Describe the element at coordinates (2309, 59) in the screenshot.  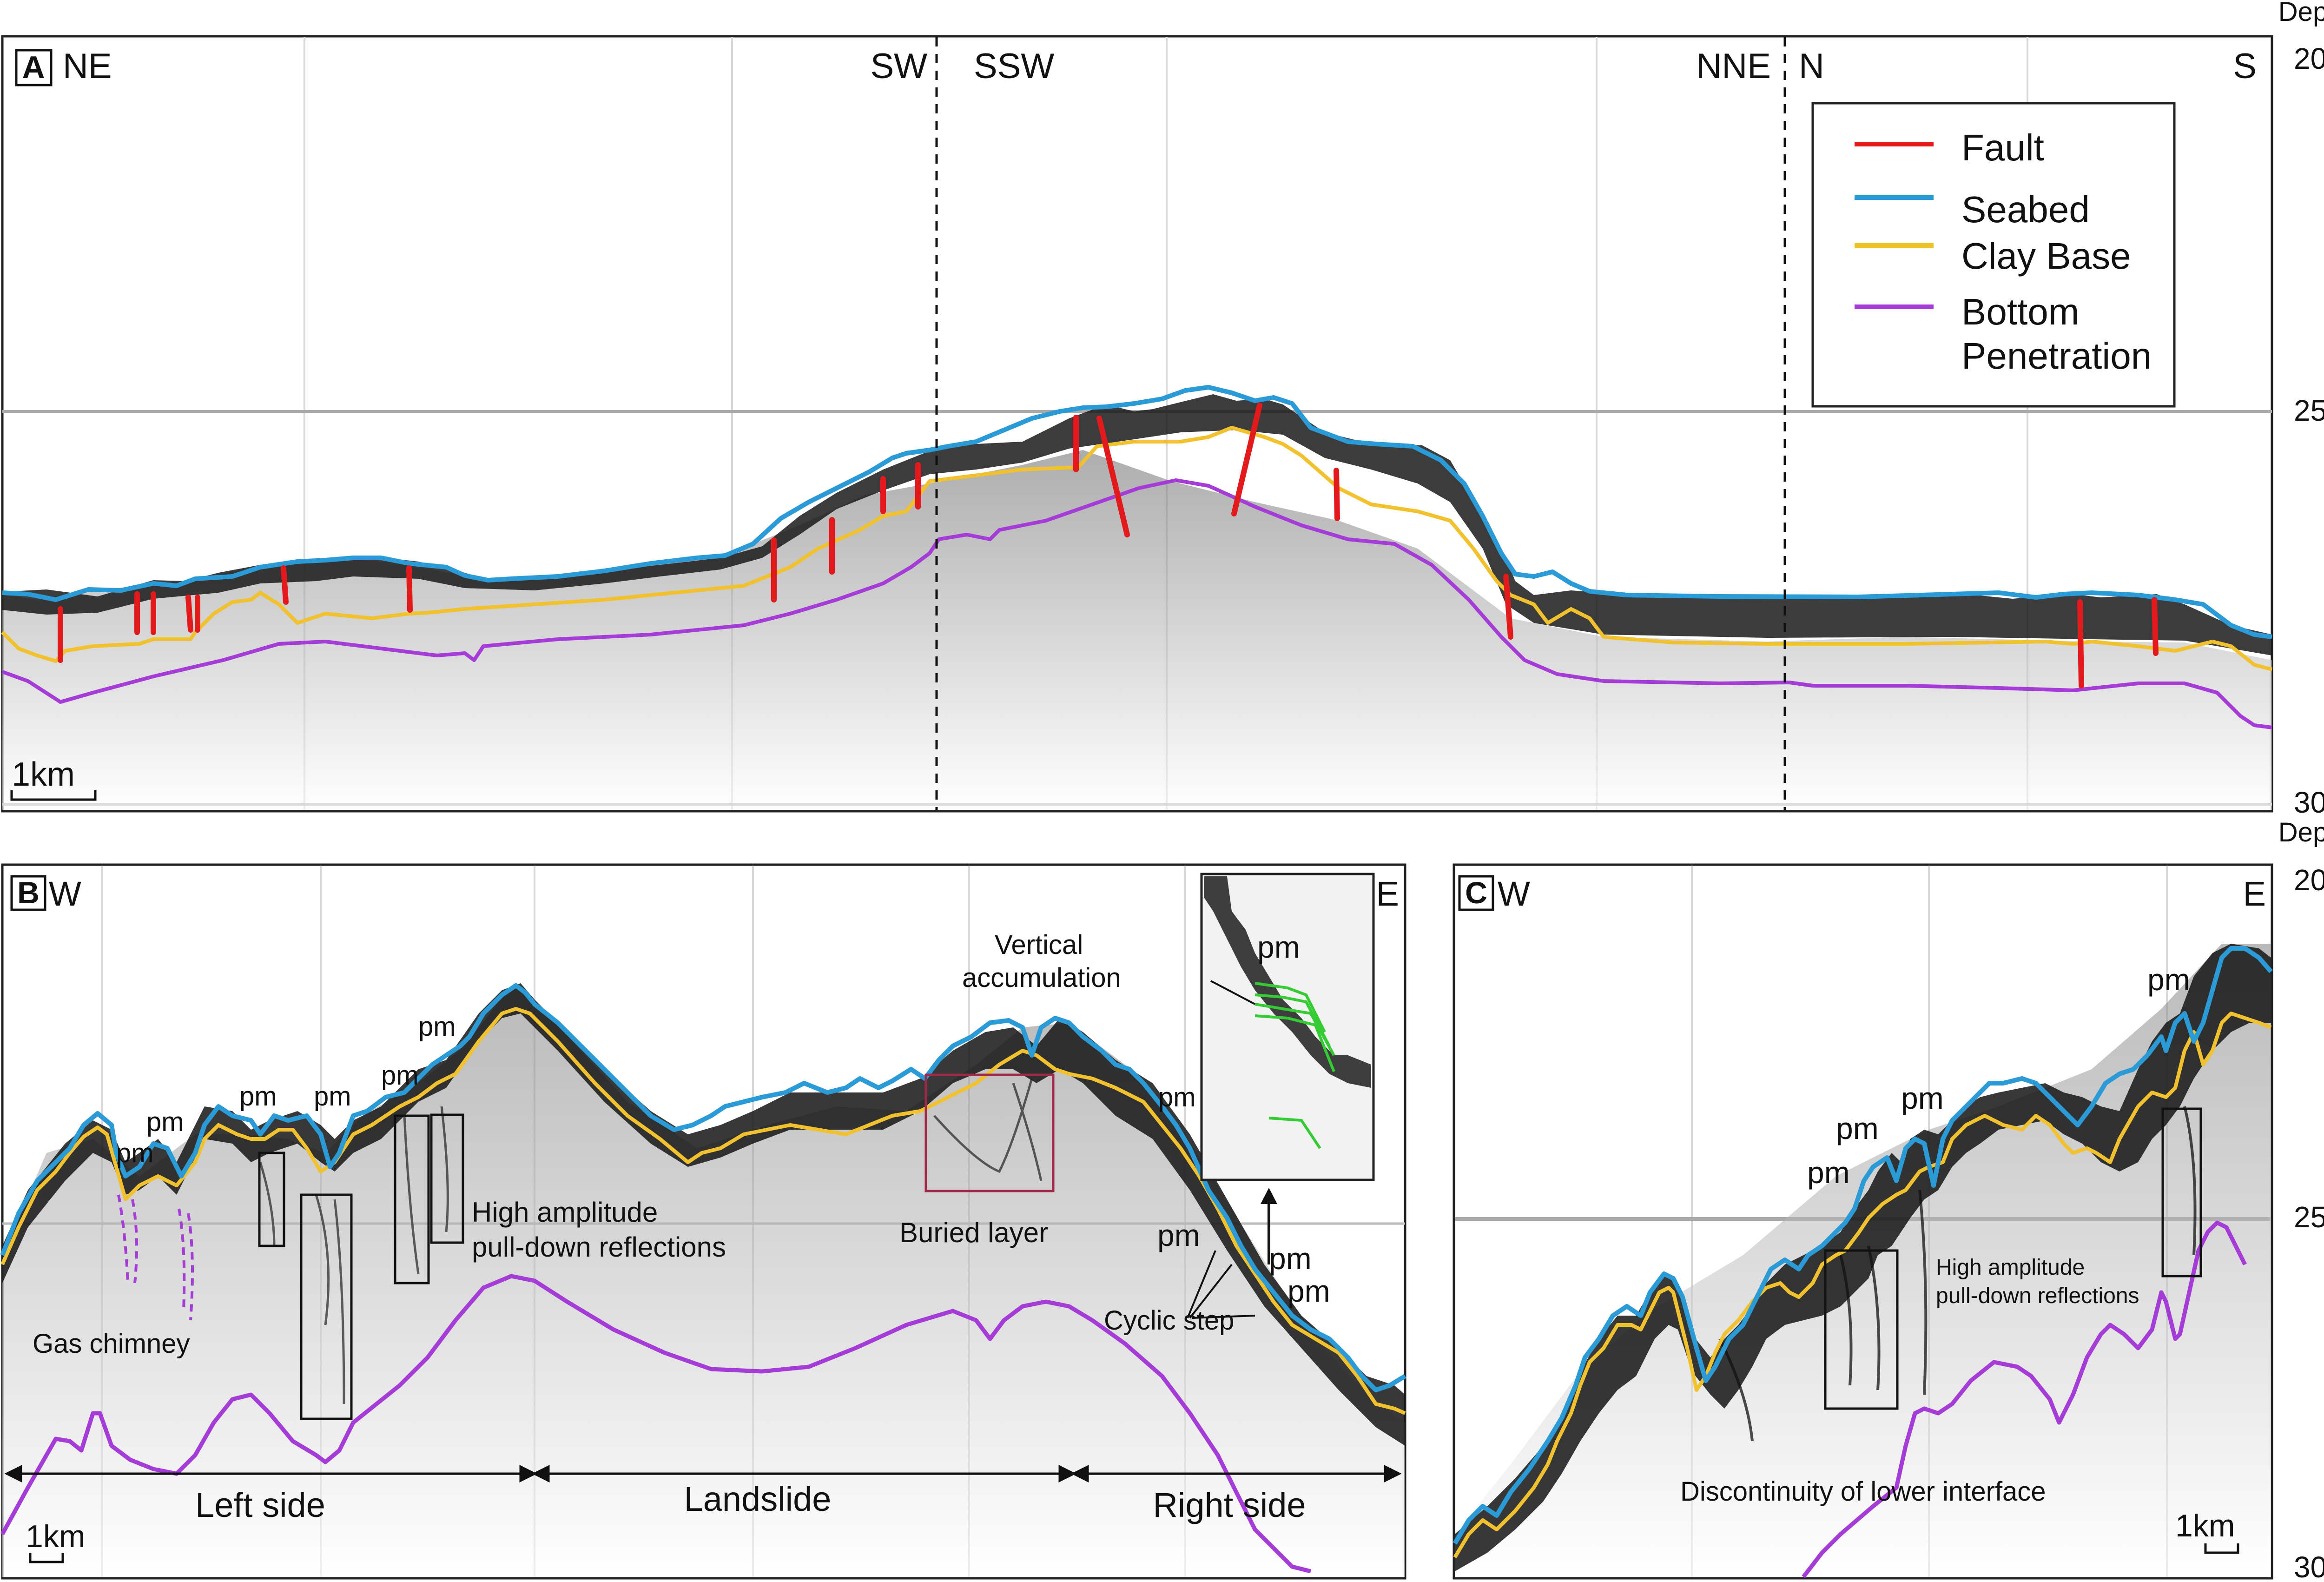
I see `panel-a-depth-2000: 2000` at that location.